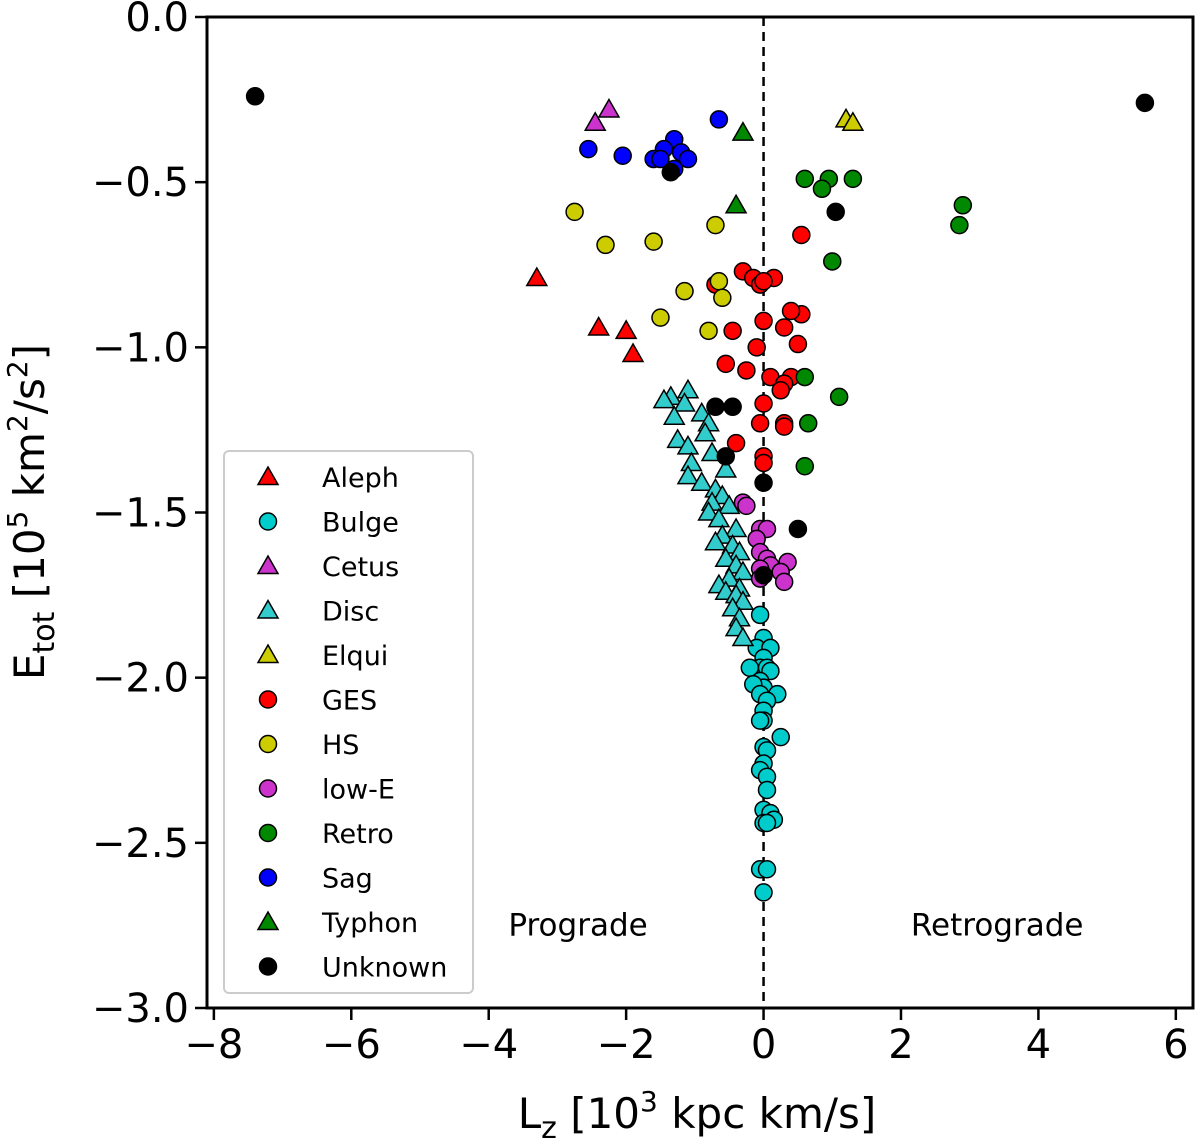 The width and height of the screenshot is (1200, 1142). Describe the element at coordinates (488, 1045) in the screenshot. I see `x-tick-label: −4` at that location.